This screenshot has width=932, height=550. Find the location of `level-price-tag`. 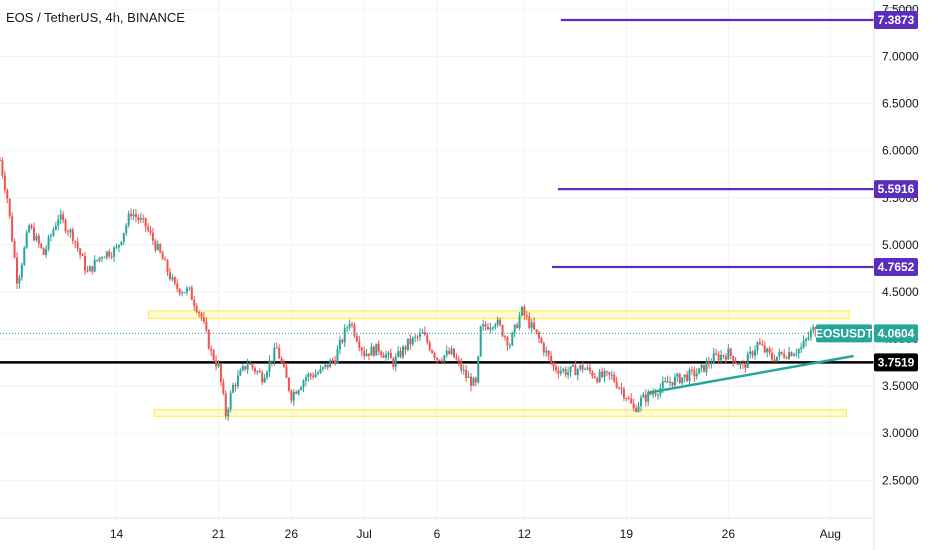

level-price-tag is located at coordinates (896, 362).